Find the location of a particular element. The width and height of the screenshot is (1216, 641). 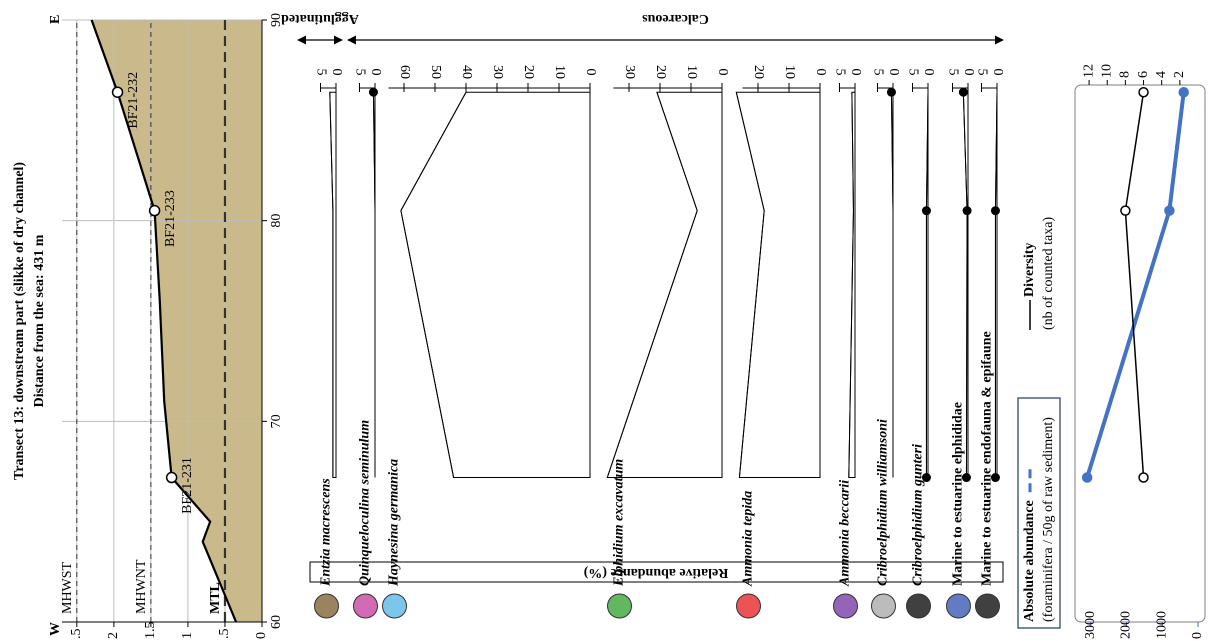

y-tick-label: 1 is located at coordinates (187, 635).